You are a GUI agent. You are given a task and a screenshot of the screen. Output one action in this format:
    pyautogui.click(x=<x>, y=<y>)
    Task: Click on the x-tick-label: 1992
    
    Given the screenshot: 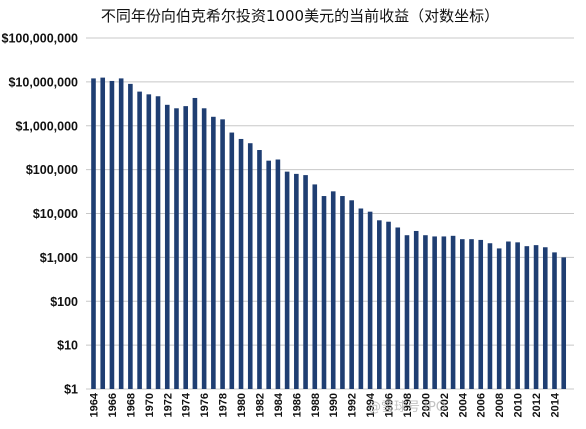 What is the action you would take?
    pyautogui.click(x=353, y=405)
    